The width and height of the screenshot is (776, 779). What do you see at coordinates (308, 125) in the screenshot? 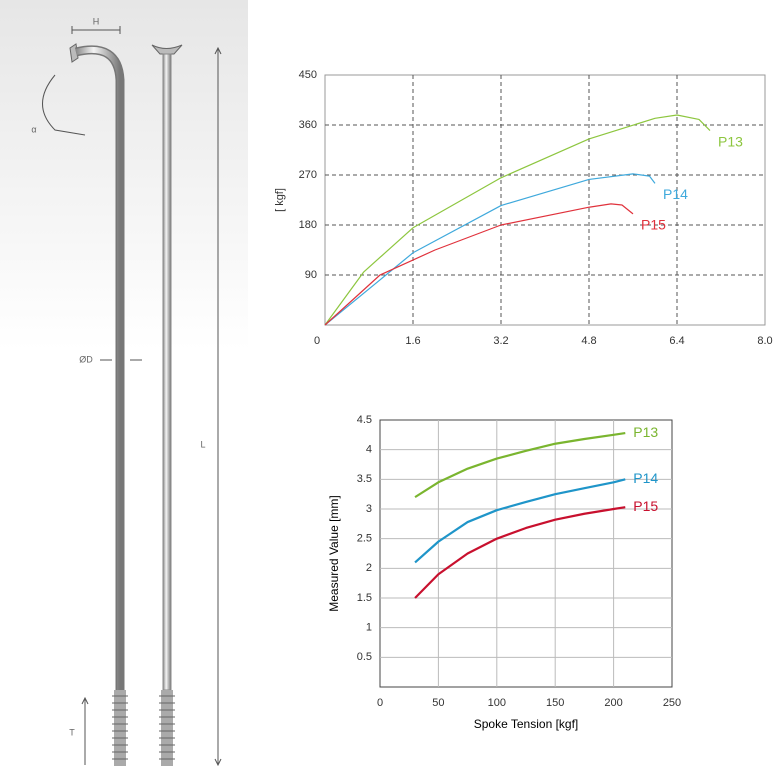
I see `y-tick-label: 360` at bounding box center [308, 125].